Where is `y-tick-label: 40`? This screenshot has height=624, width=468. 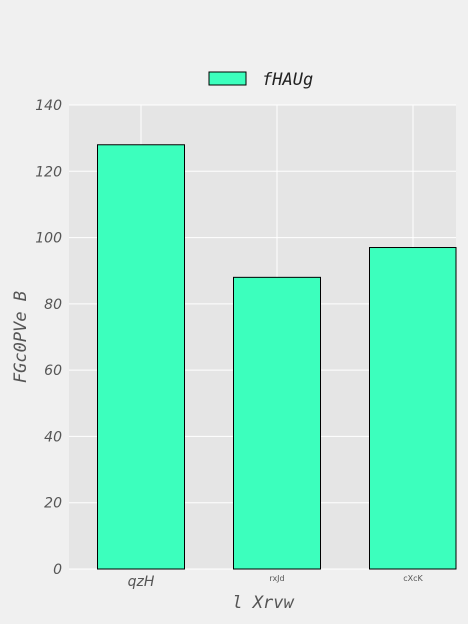
y-tick-label: 40 is located at coordinates (53, 437).